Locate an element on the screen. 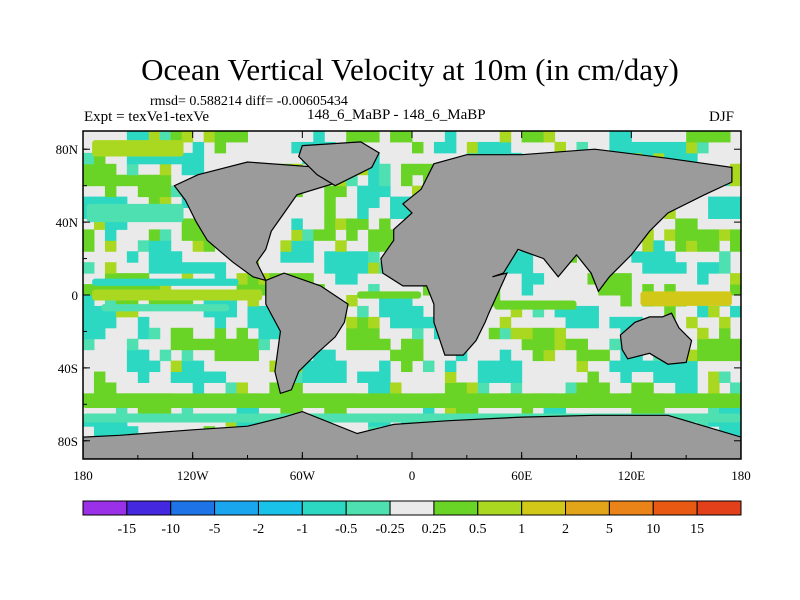 This screenshot has width=800, height=600. colorbar-label: -15 is located at coordinates (127, 529).